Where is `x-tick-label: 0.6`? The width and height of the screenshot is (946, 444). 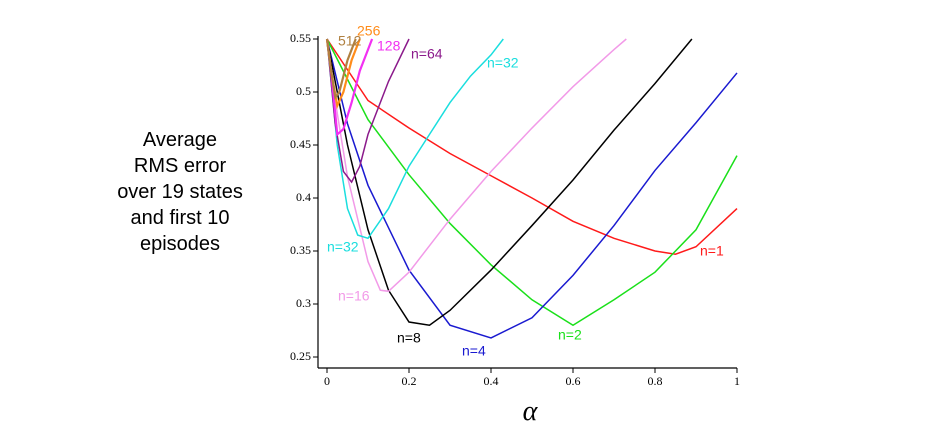 x-tick-label: 0.6 is located at coordinates (573, 381).